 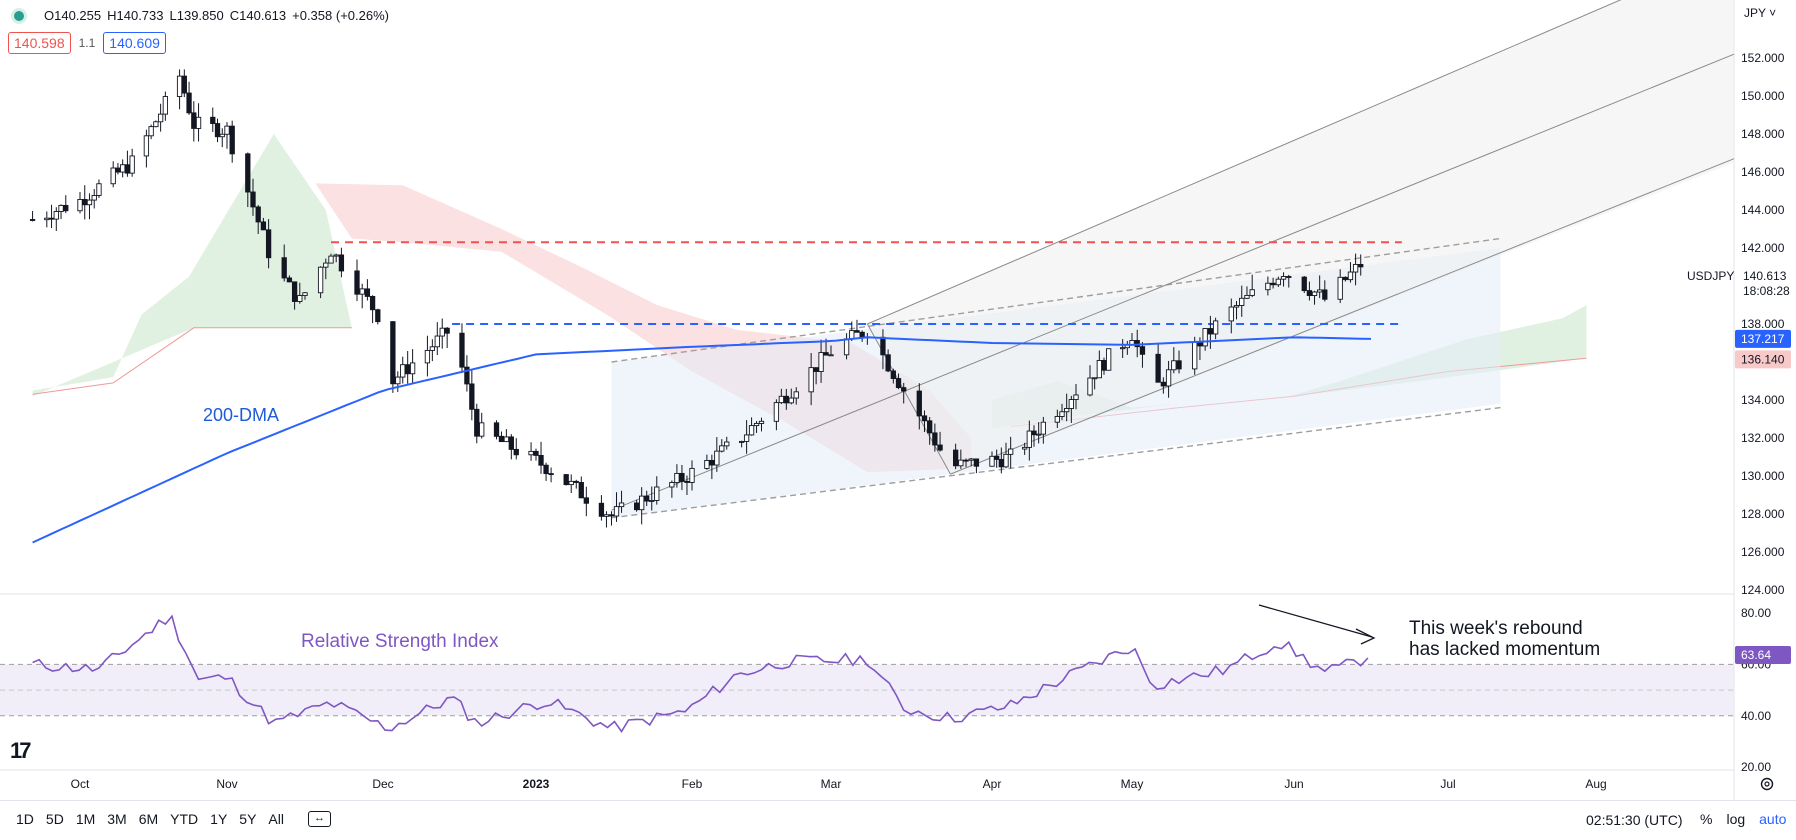 I want to click on timeframe-5d: 5D, so click(x=54, y=819).